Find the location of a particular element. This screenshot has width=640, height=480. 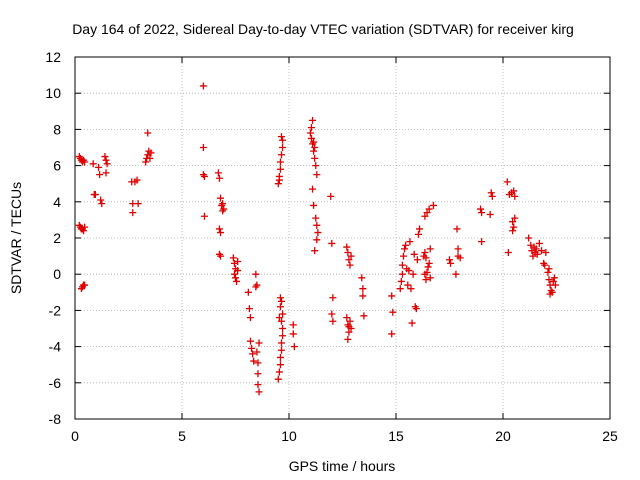

y-axis-label: SDTVAR / TECUs is located at coordinates (16, 238).